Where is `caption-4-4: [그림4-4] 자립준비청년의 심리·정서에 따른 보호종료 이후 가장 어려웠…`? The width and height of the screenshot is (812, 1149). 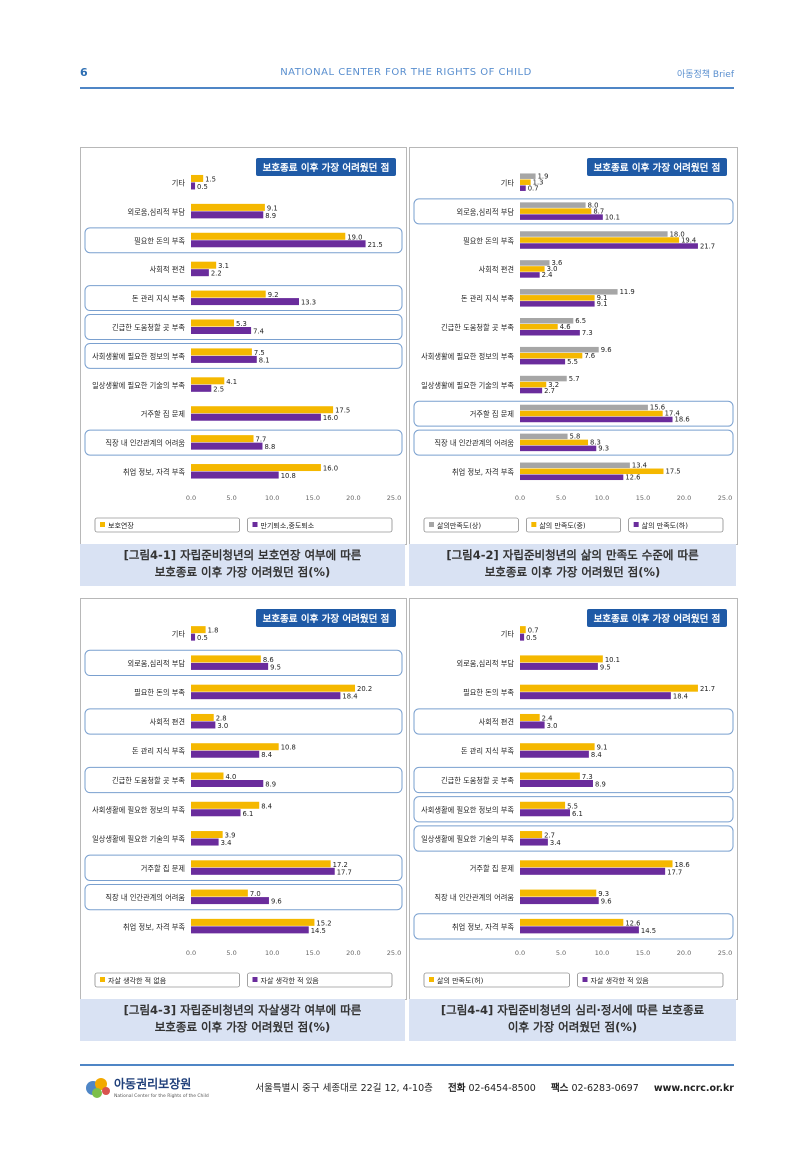
caption-4-4: [그림4-4] 자립준비청년의 심리·정서에 따른 보호종료 이후 가장 어려웠… is located at coordinates (572, 1020).